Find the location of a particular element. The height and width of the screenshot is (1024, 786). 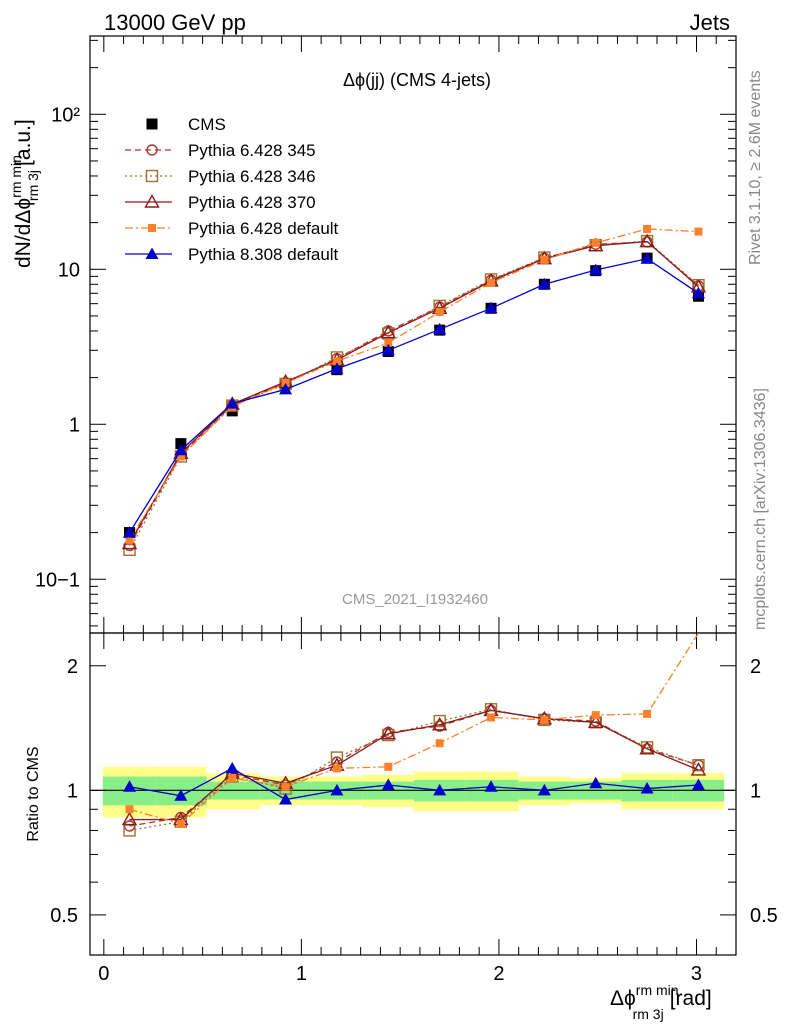

x-tick-label: 3 is located at coordinates (696, 974).